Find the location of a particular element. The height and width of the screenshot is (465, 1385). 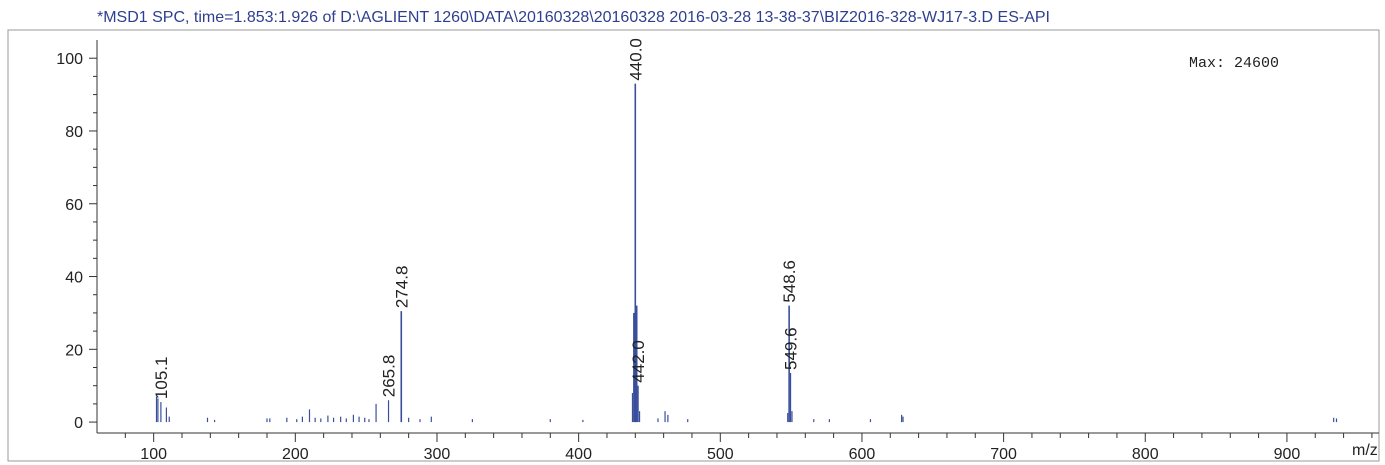

peak-label: 265.8 is located at coordinates (389, 376).